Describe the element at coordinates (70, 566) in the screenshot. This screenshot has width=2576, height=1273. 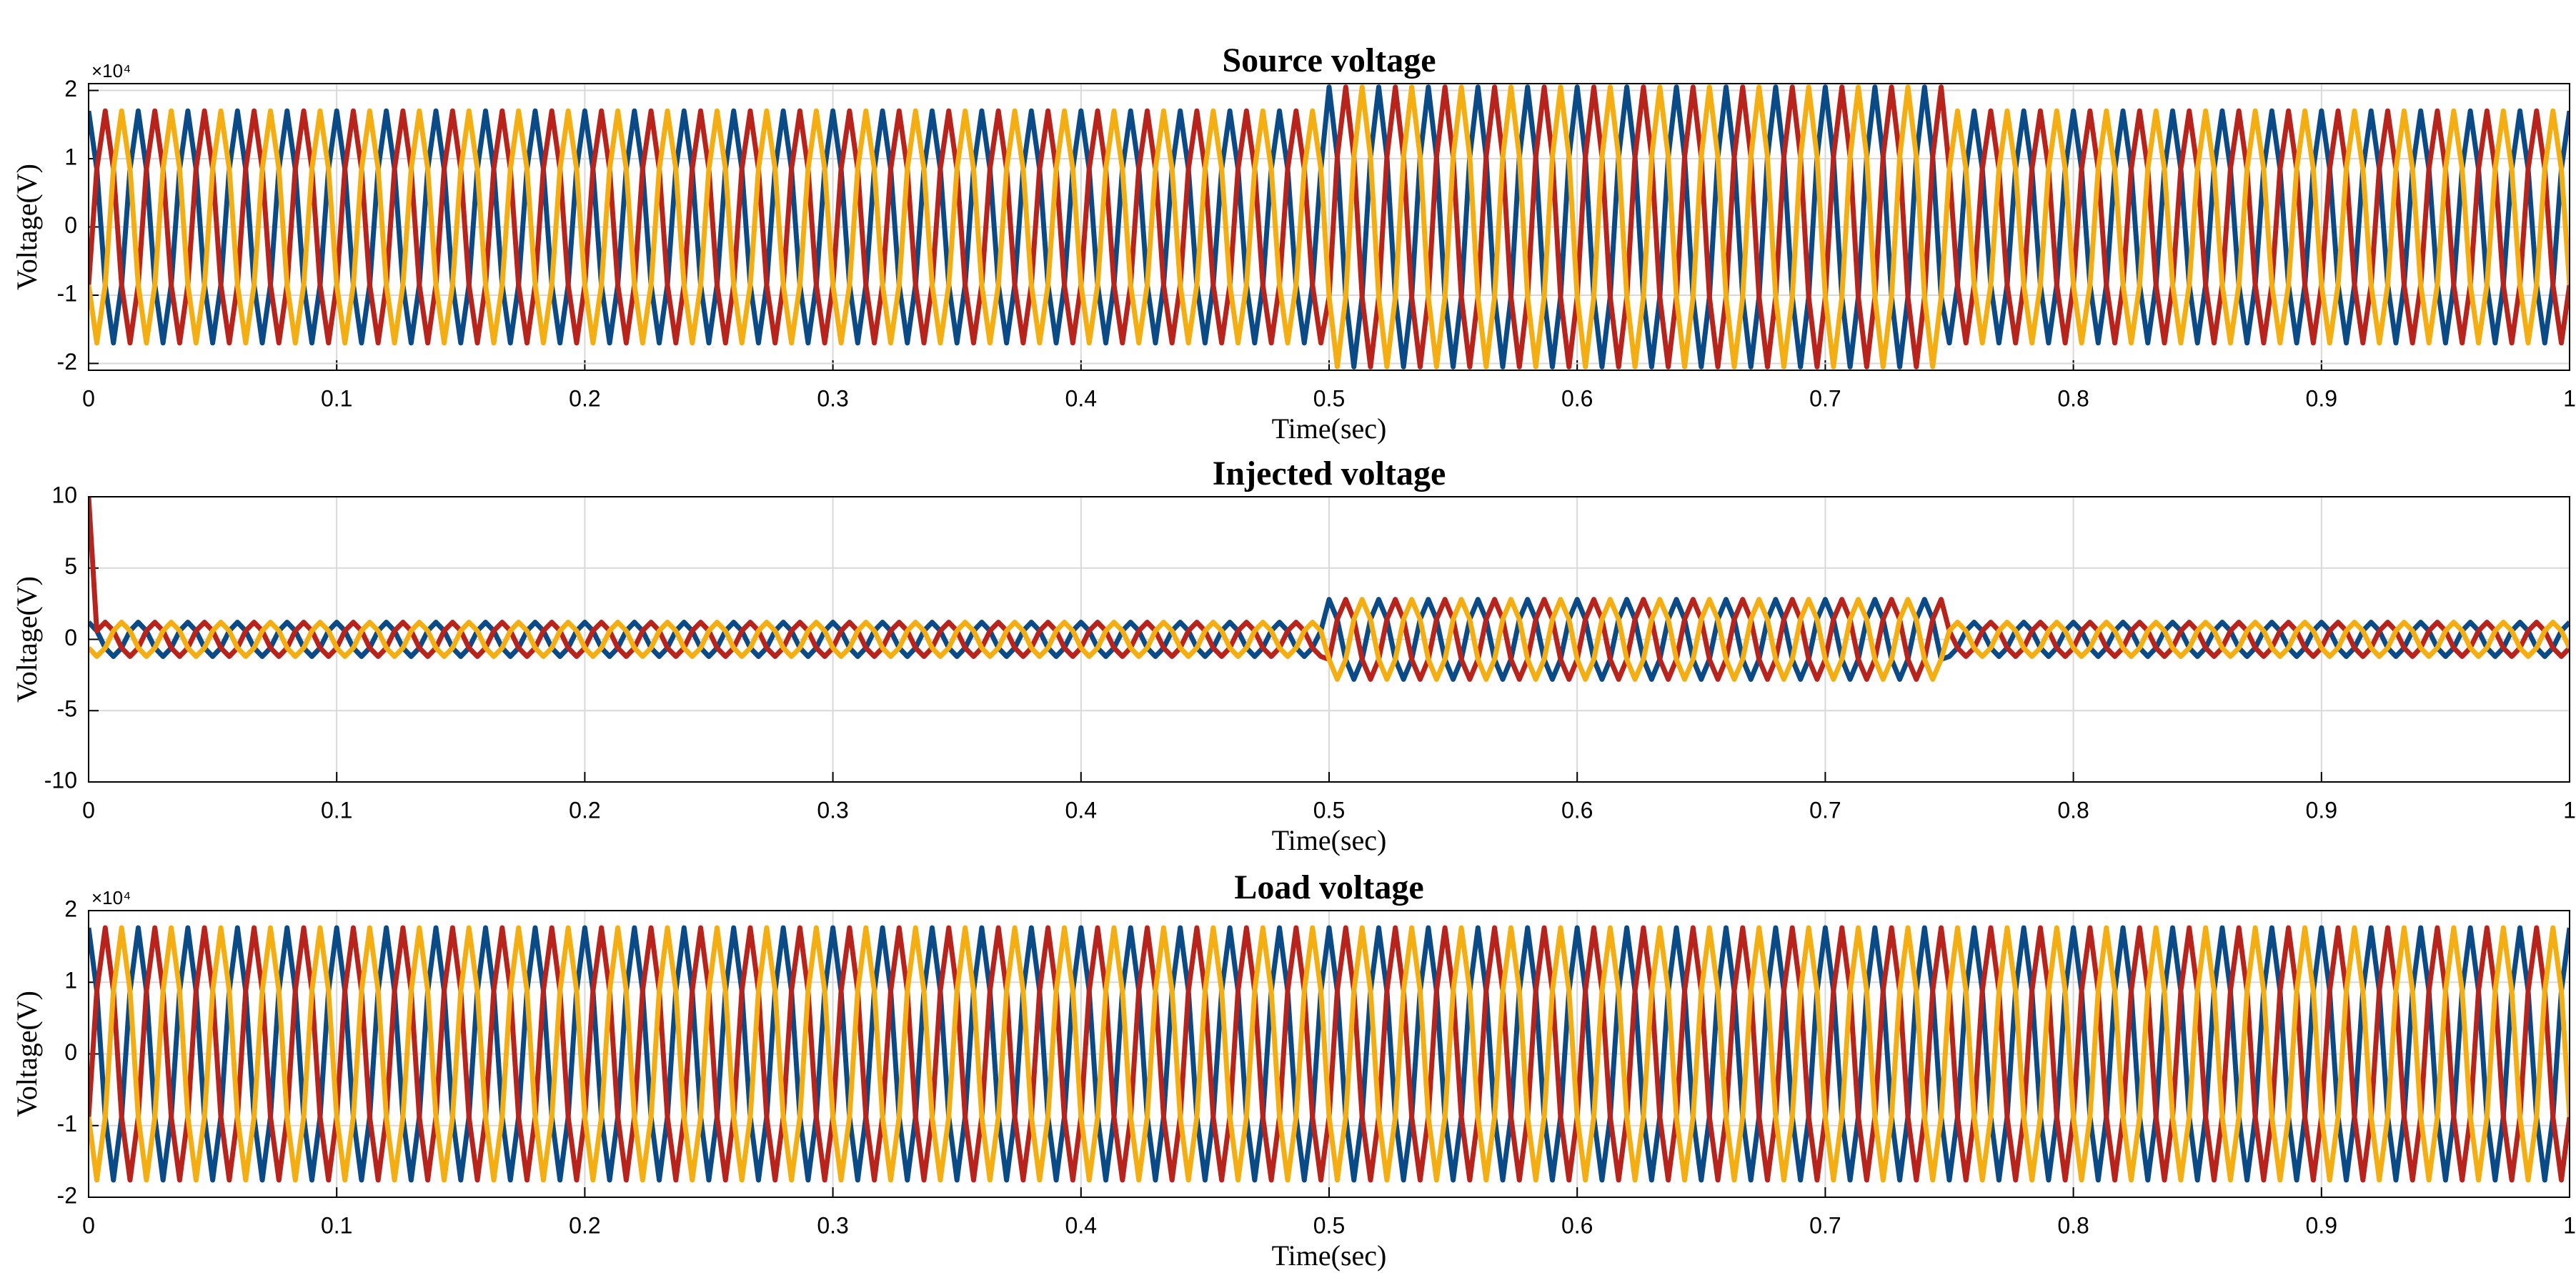
I see `y-tick-label: 5` at that location.